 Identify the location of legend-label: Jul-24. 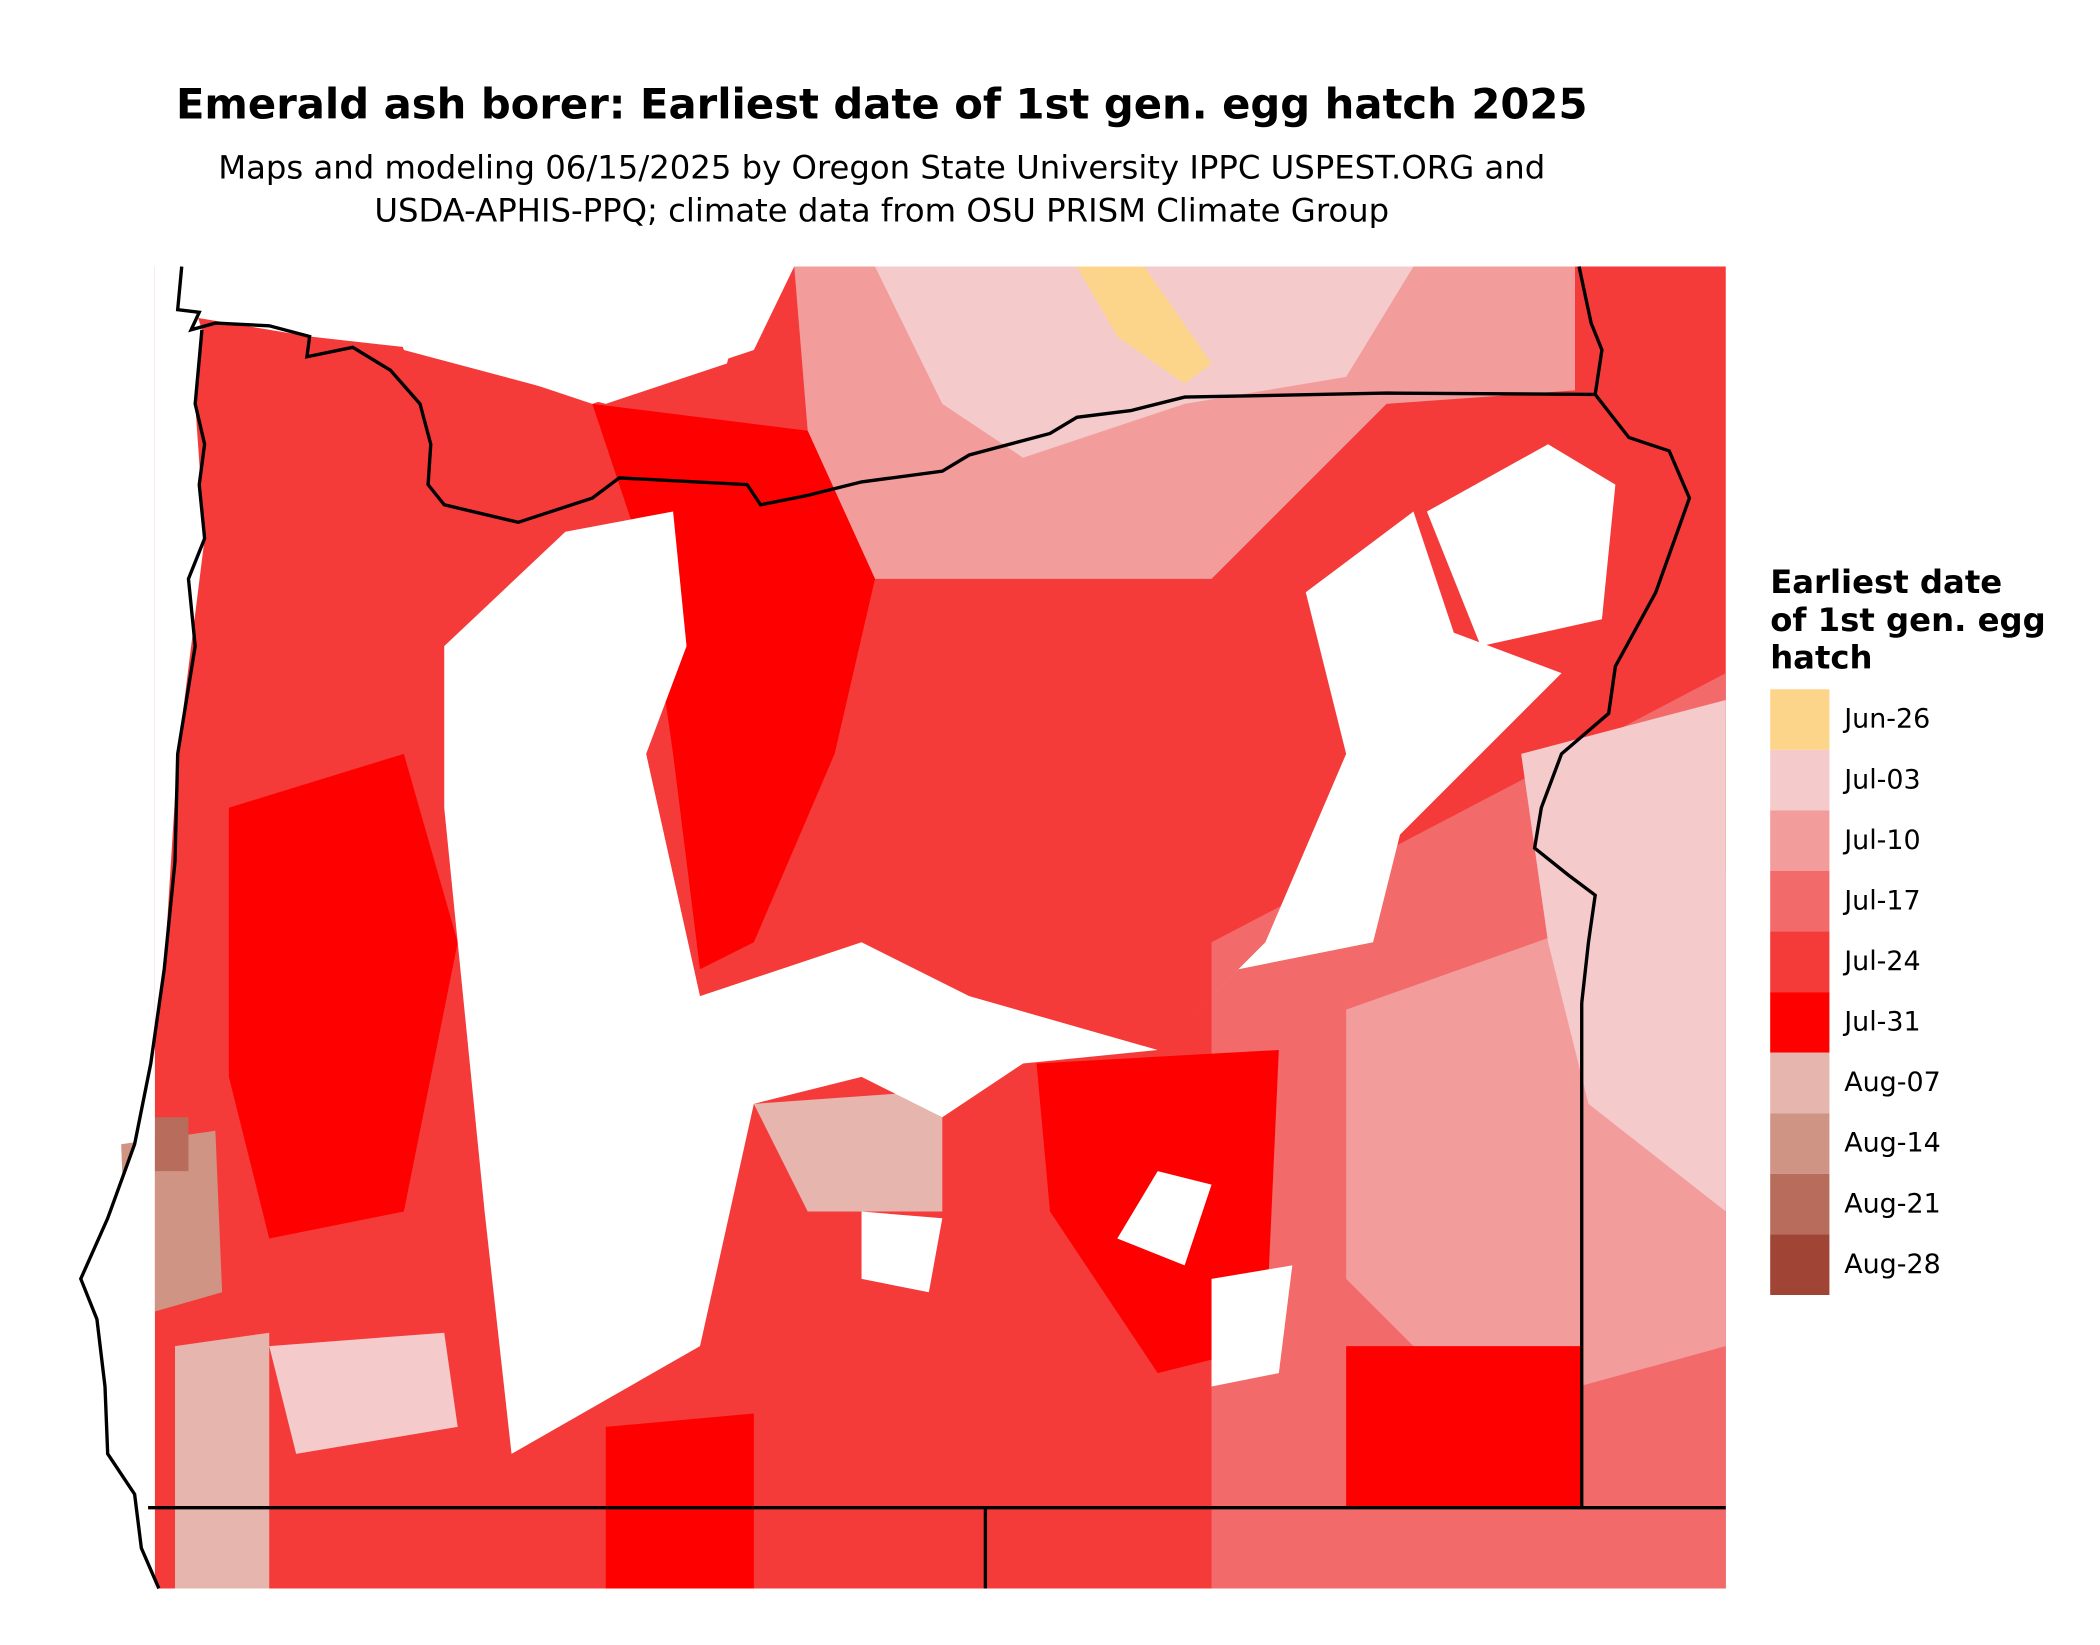
(1881, 961).